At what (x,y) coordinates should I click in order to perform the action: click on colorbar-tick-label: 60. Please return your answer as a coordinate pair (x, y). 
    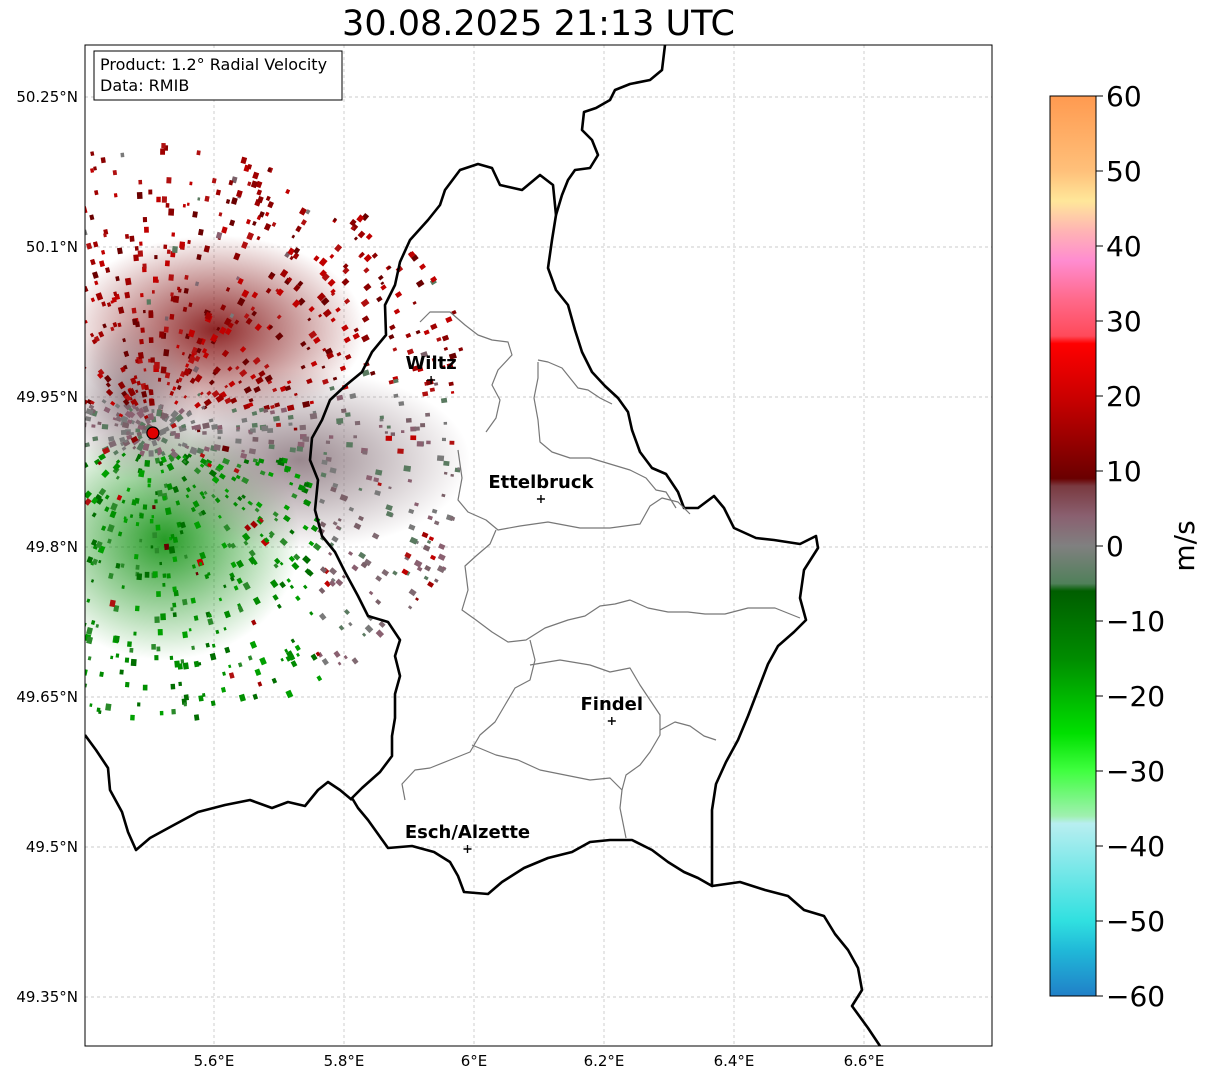
    Looking at the image, I should click on (1124, 96).